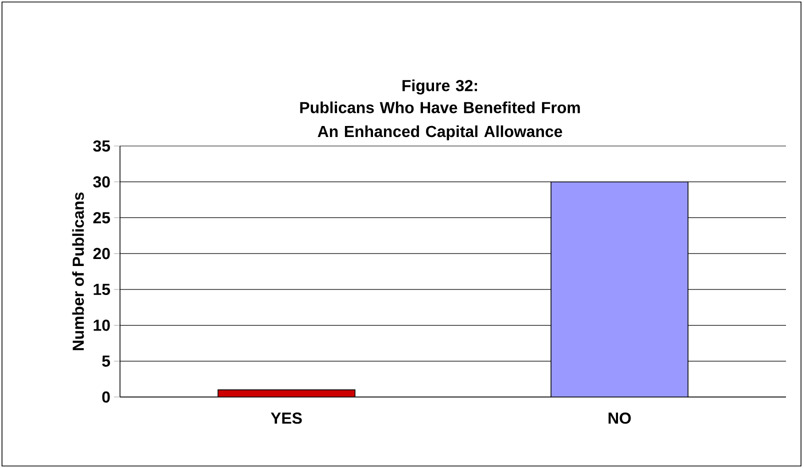  Describe the element at coordinates (78, 271) in the screenshot. I see `y-axis-title: Number of Publicans` at that location.